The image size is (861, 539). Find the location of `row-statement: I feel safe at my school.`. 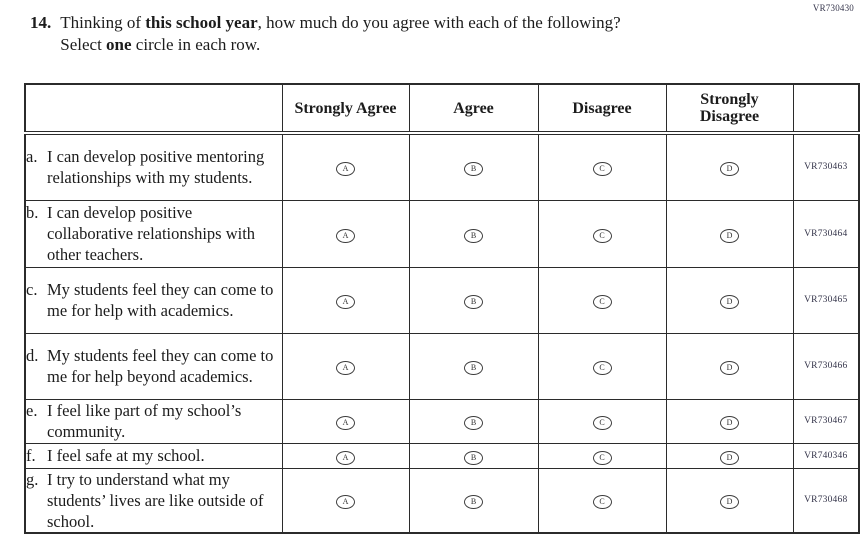

row-statement: I feel safe at my school. is located at coordinates (126, 455).